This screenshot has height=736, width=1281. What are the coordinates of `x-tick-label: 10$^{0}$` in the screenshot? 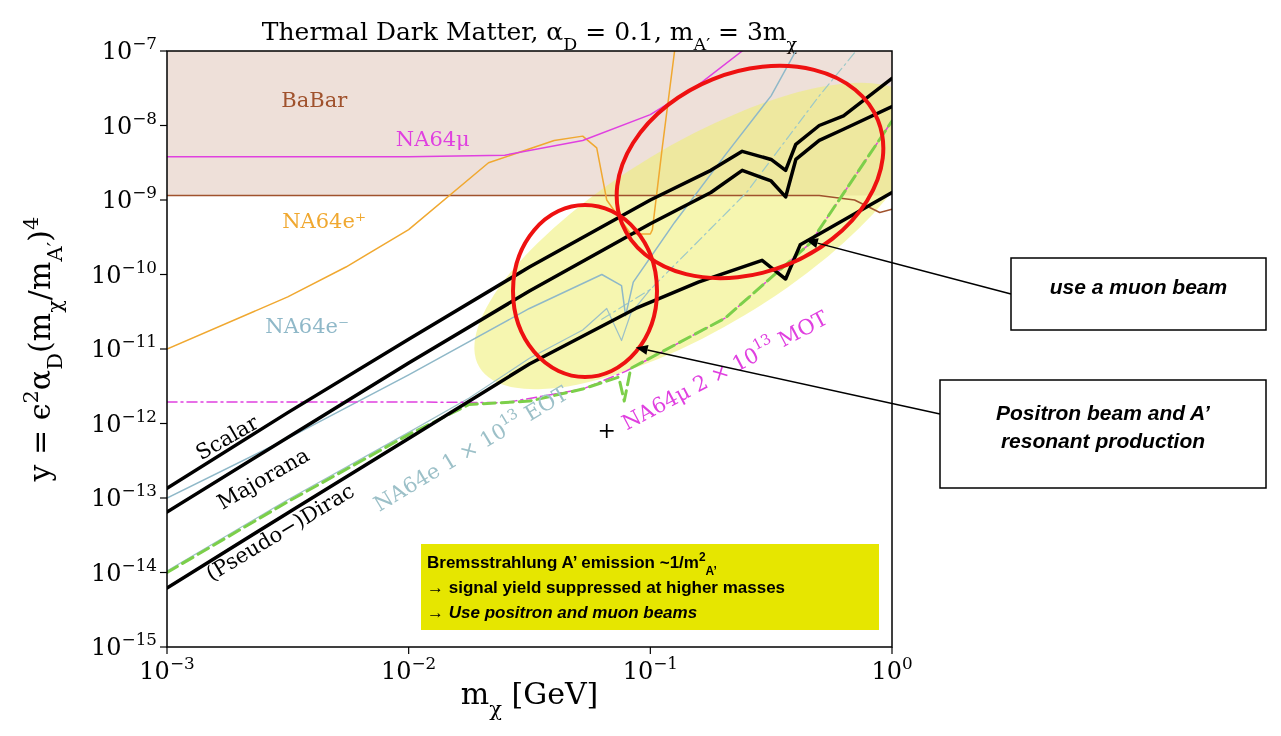 It's located at (892, 669).